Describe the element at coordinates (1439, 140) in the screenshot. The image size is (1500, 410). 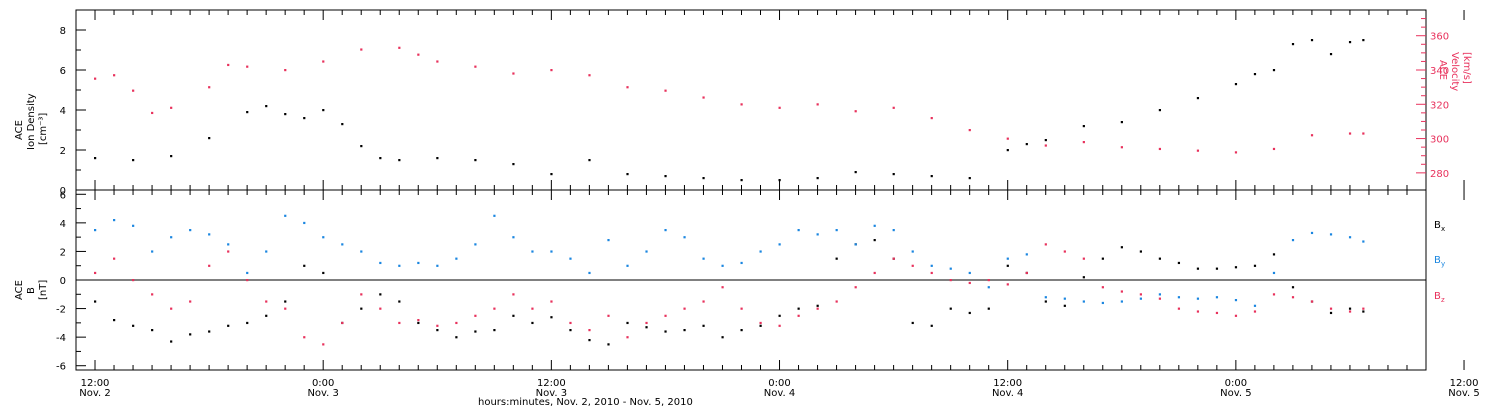
I see `velocity-tick-label: 300` at that location.